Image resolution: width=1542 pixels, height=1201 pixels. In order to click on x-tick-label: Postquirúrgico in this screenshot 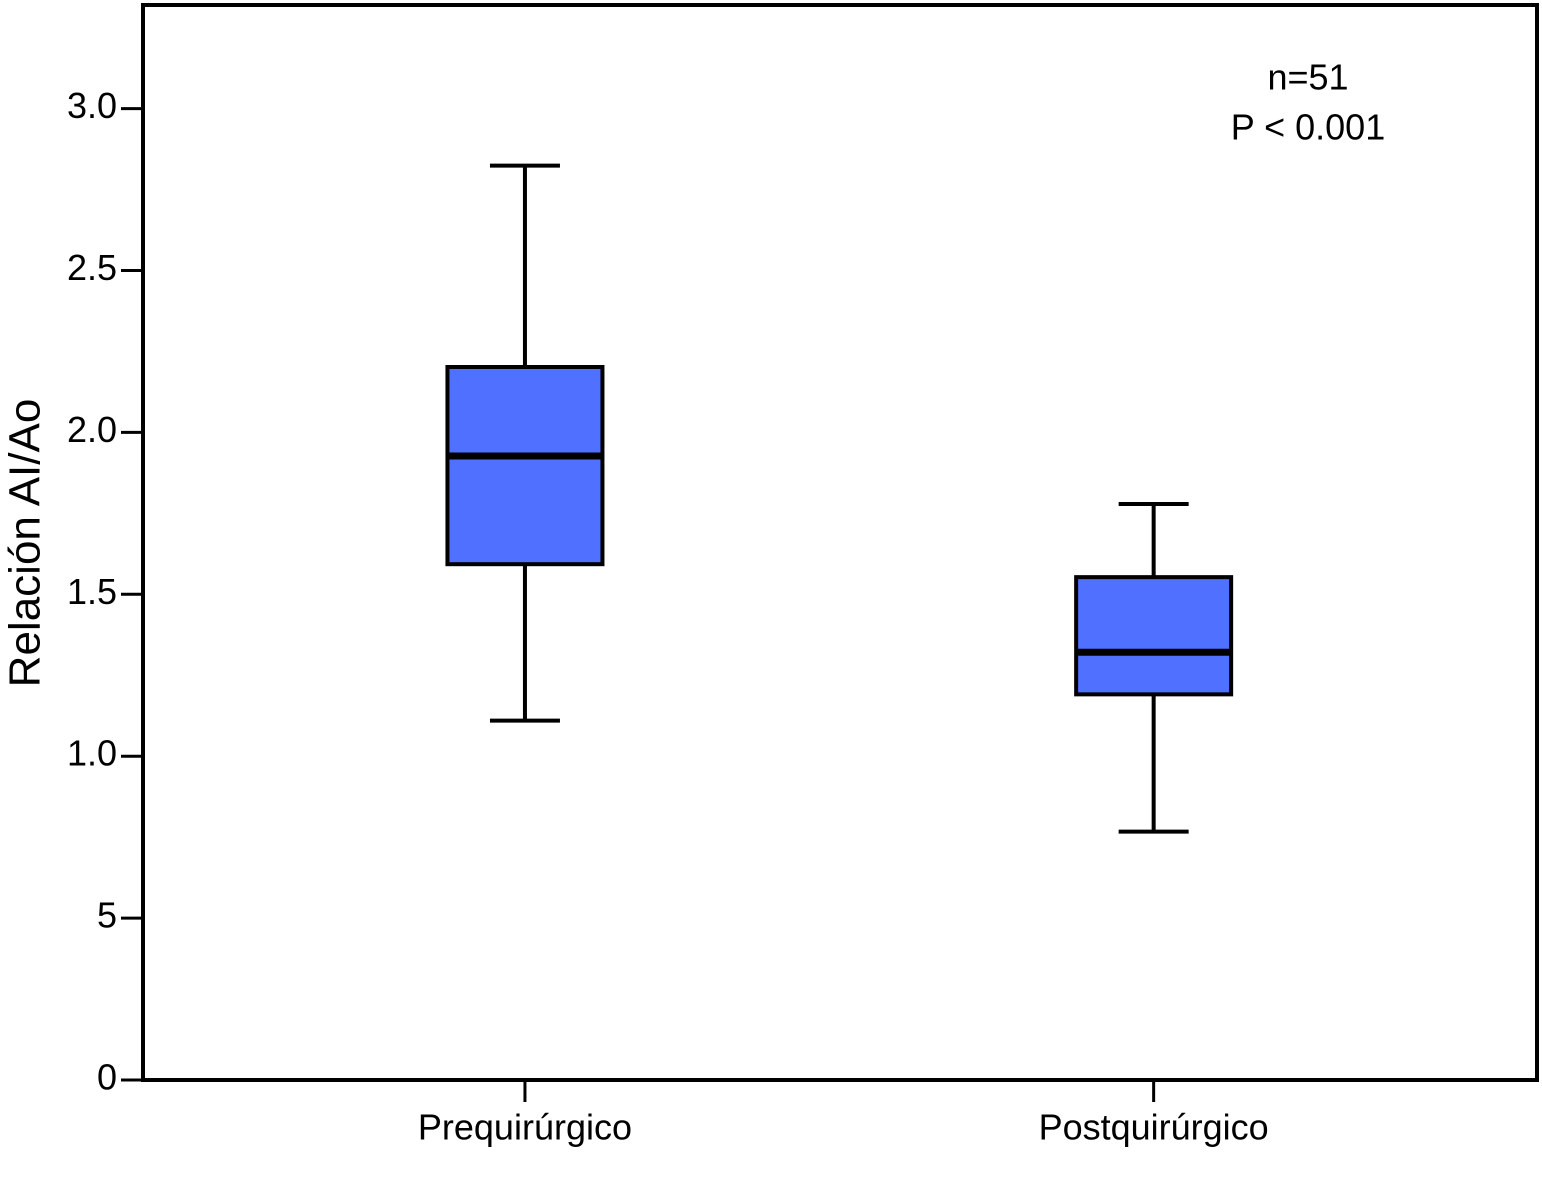, I will do `click(1154, 1127)`.